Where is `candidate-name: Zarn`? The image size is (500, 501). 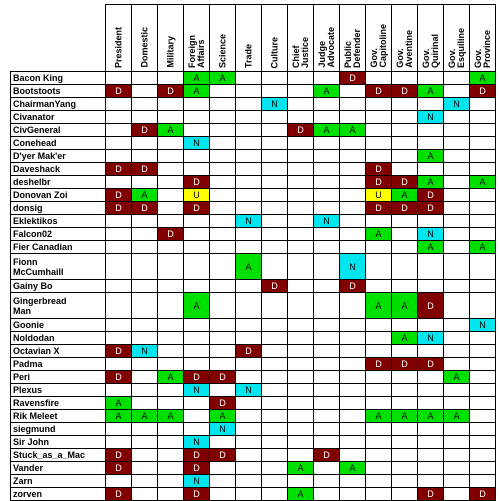
candidate-name: Zarn is located at coordinates (58, 481).